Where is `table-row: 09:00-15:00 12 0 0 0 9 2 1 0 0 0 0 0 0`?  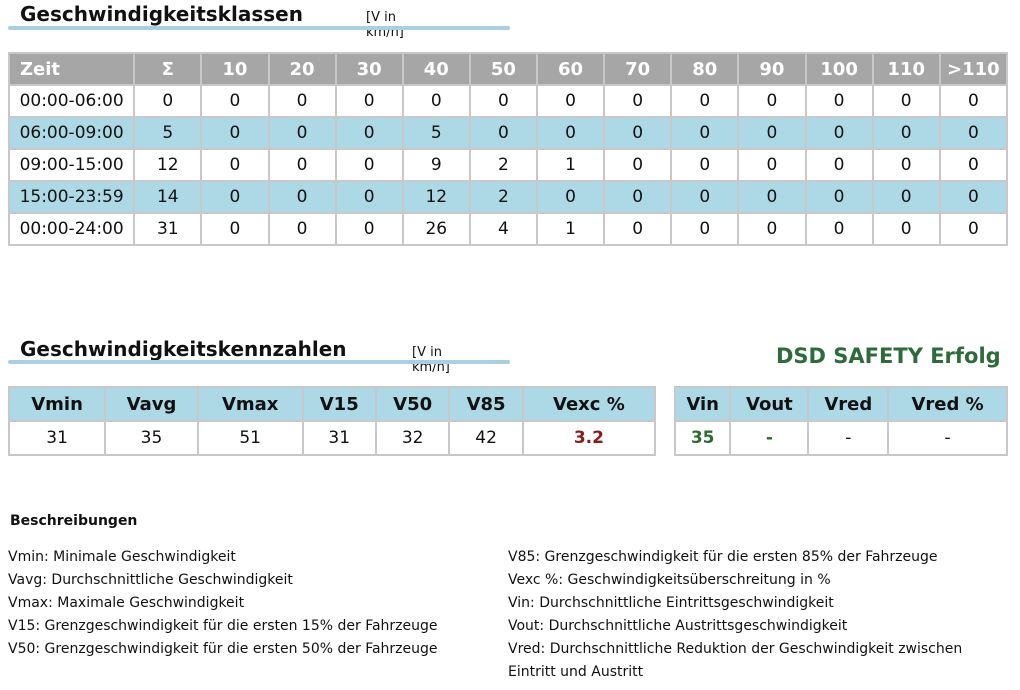 table-row: 09:00-15:00 12 0 0 0 9 2 1 0 0 0 0 0 0 is located at coordinates (508, 165).